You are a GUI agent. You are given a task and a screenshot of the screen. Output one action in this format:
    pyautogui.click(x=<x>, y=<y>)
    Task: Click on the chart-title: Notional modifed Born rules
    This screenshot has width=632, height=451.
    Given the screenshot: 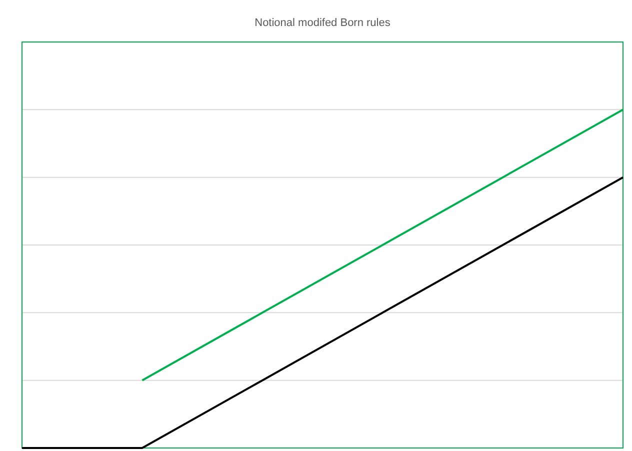 What is the action you would take?
    pyautogui.click(x=322, y=23)
    